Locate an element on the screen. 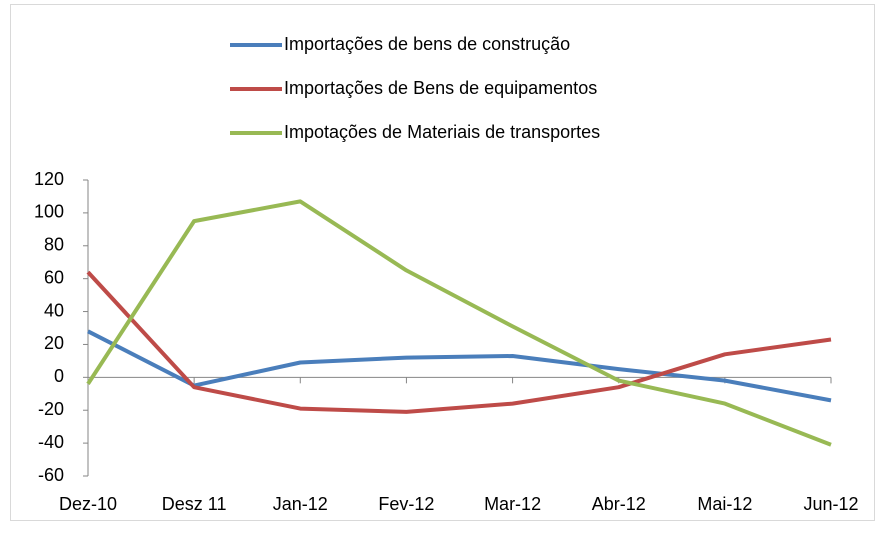 Image resolution: width=878 pixels, height=533 pixels. x-tick-label: Jun-12 is located at coordinates (830, 504).